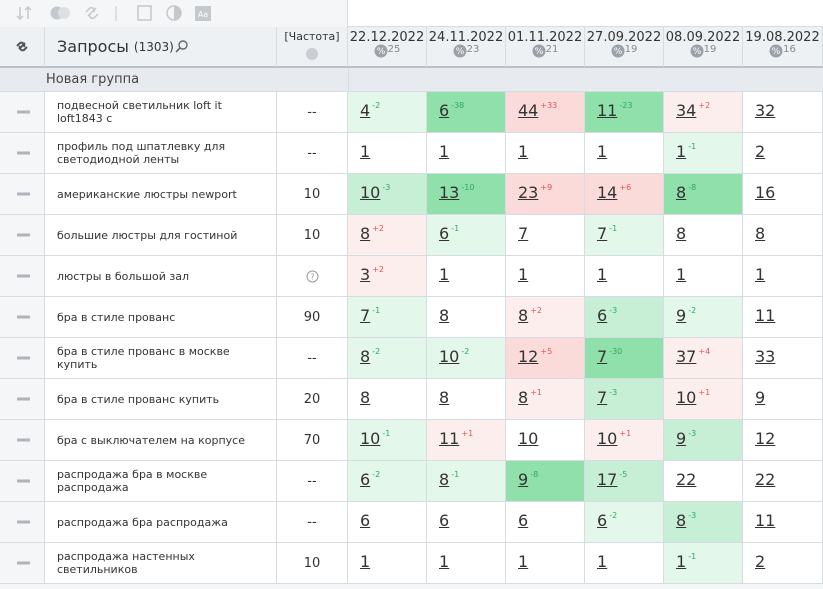  Describe the element at coordinates (312, 399) in the screenshot. I see `freq-cell: 20` at that location.